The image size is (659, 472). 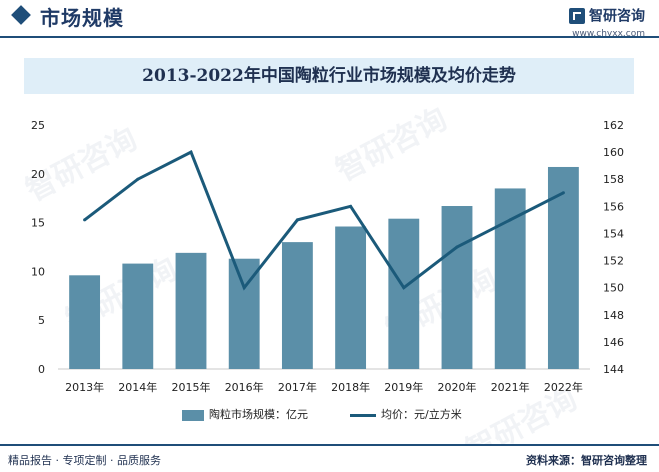 What do you see at coordinates (613, 125) in the screenshot?
I see `right-axis-tick-label: 162` at bounding box center [613, 125].